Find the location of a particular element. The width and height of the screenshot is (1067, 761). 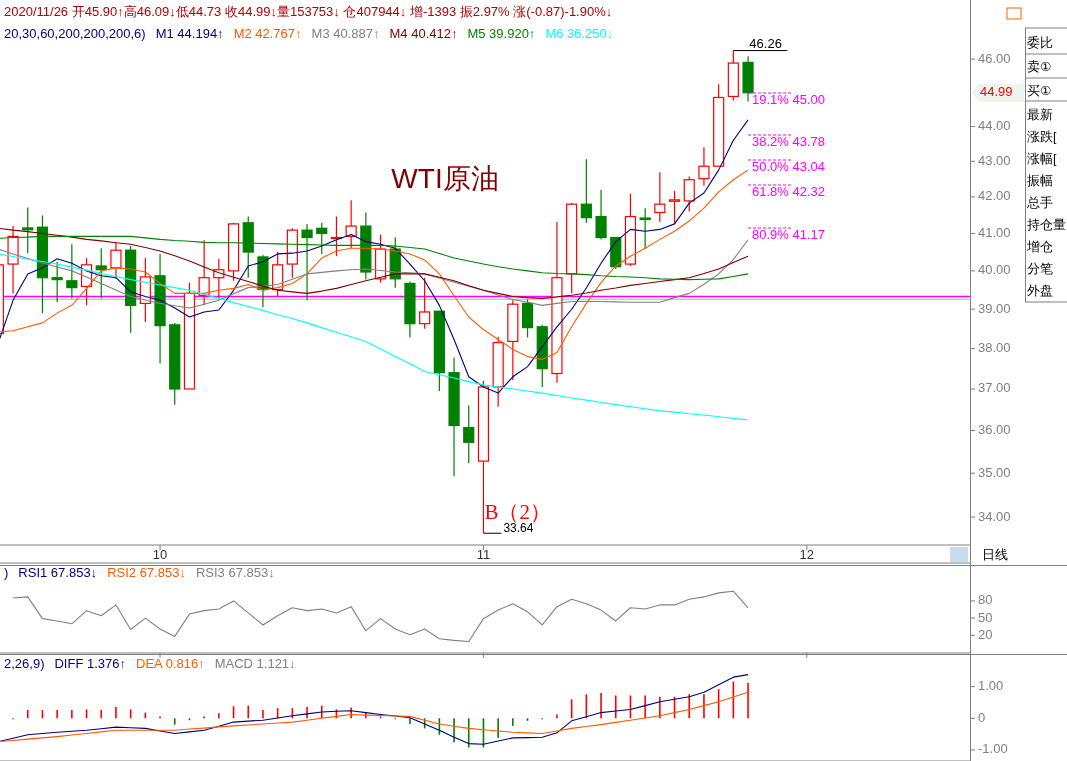

text: M4 40.412↑ is located at coordinates (423, 33).